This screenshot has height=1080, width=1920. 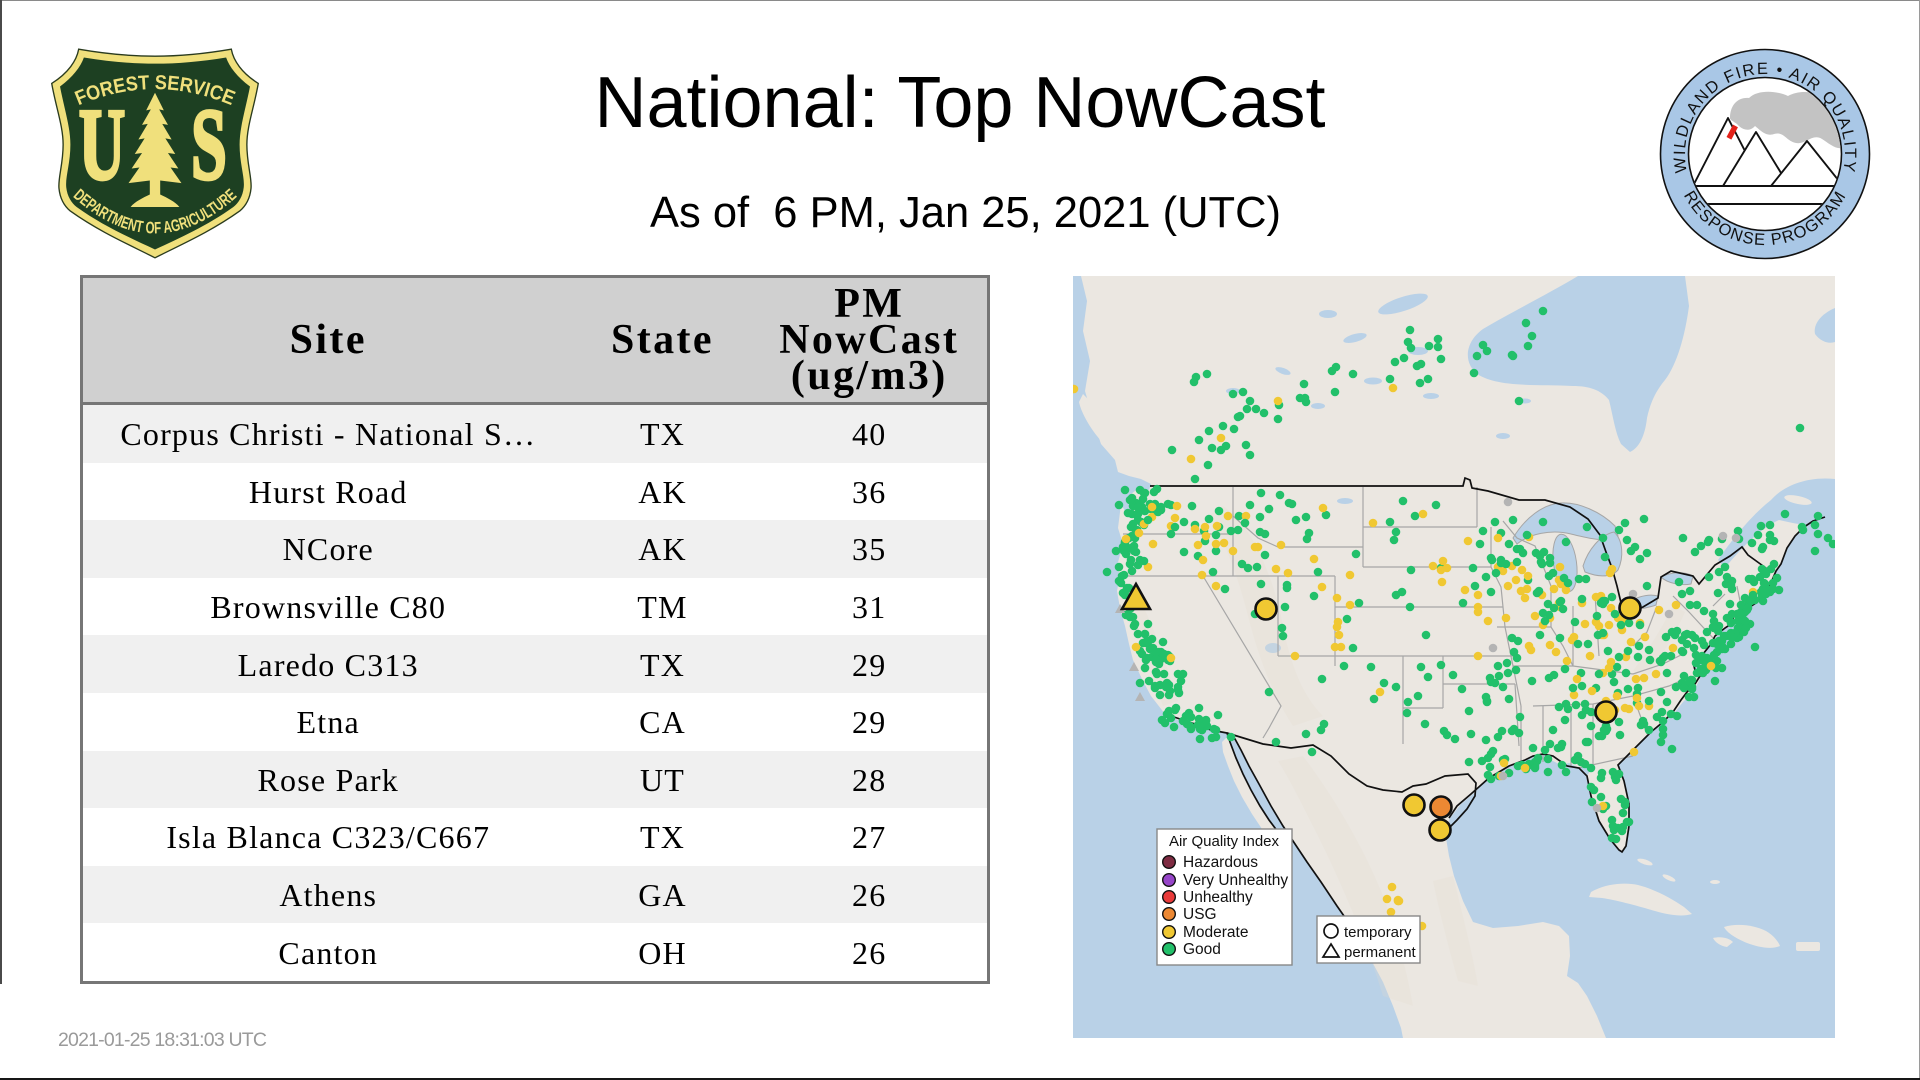 I want to click on svg-text: permanent, so click(x=1380, y=952).